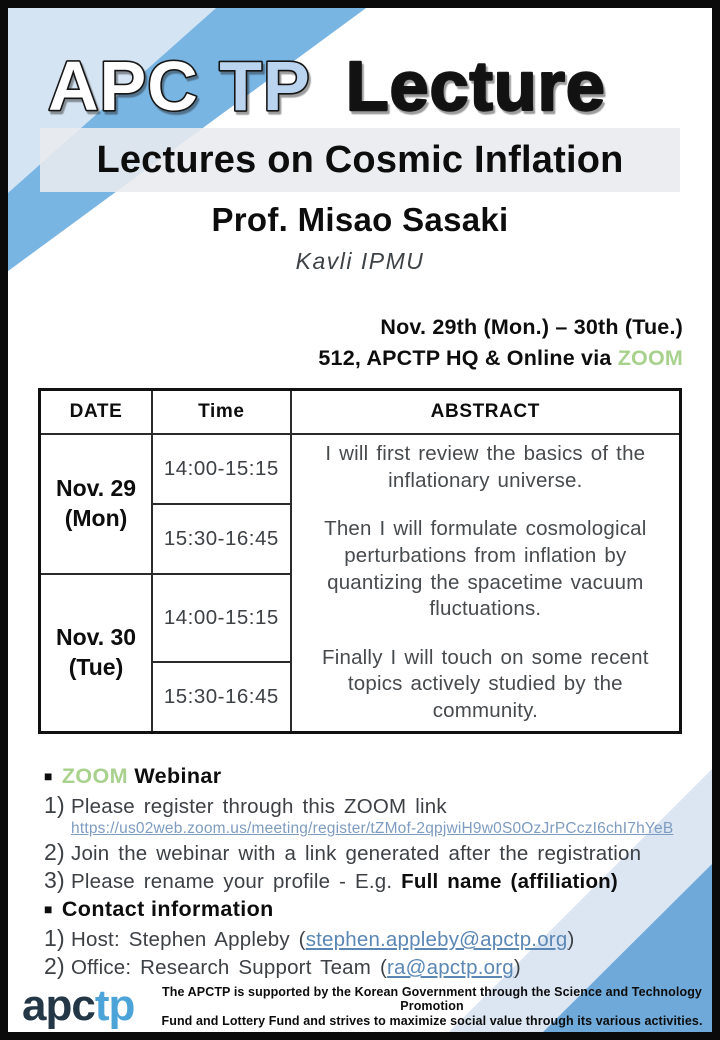 The width and height of the screenshot is (720, 1040). Describe the element at coordinates (264, 86) in the screenshot. I see `brand-letters-blue: TP` at that location.